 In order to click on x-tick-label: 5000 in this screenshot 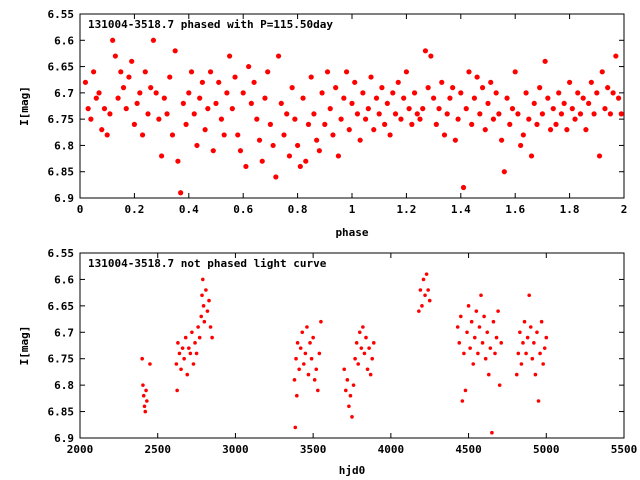, I will do `click(546, 449)`.